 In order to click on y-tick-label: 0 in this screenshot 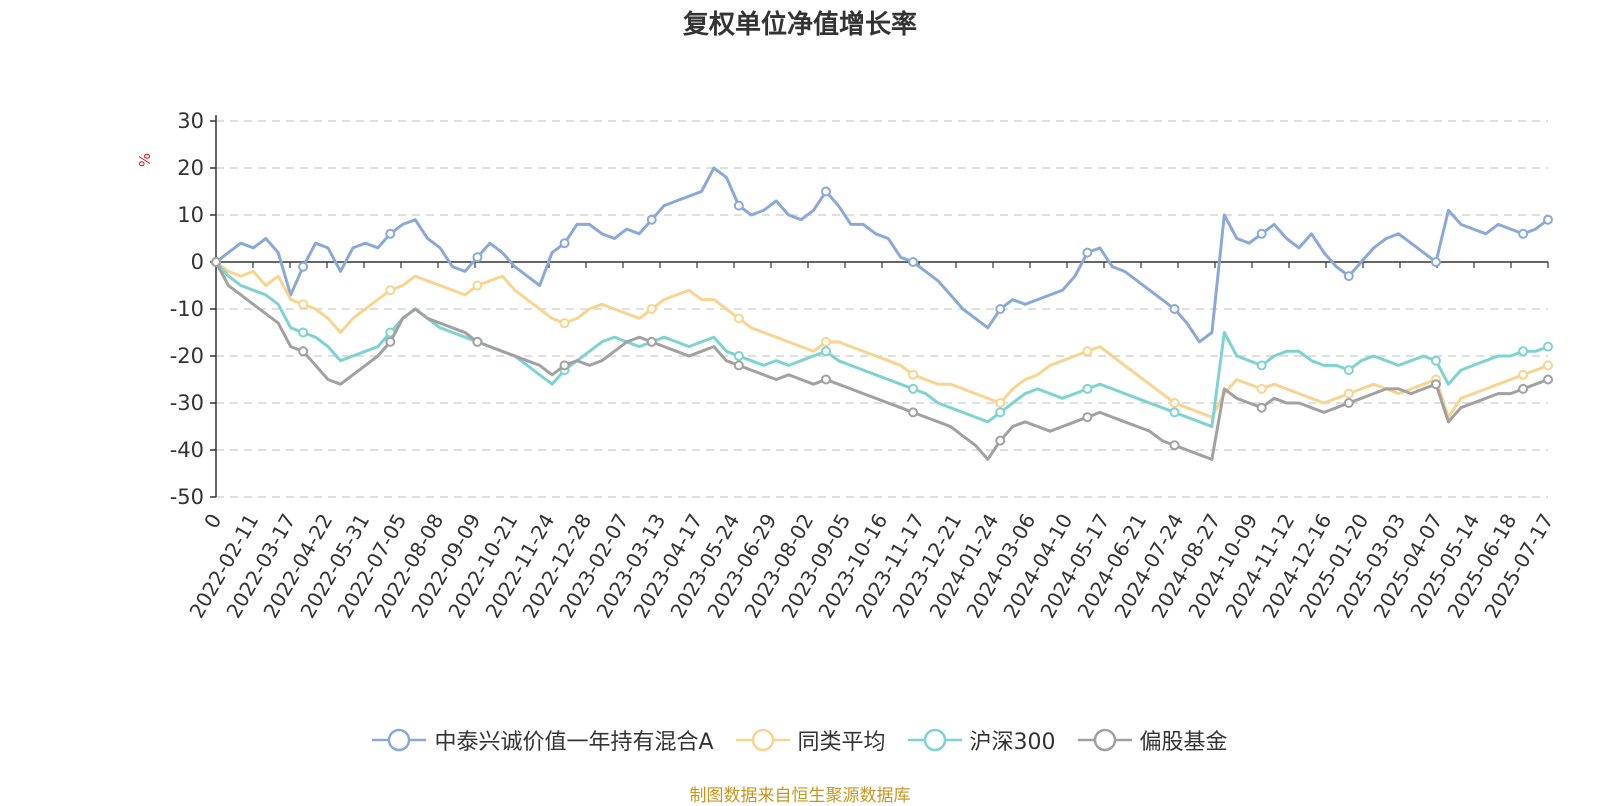, I will do `click(197, 262)`.